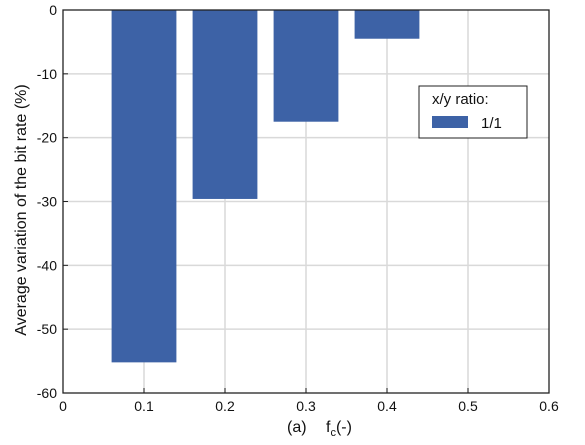  What do you see at coordinates (468, 406) in the screenshot?
I see `x-tick-label: 0.5` at bounding box center [468, 406].